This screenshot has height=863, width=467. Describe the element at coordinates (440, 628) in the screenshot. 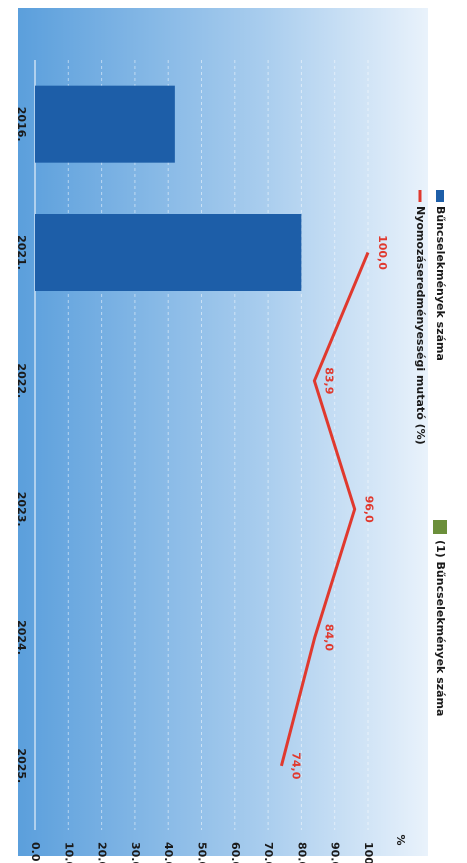

I see `annotation: (1) Bűncselekmények száma` at that location.